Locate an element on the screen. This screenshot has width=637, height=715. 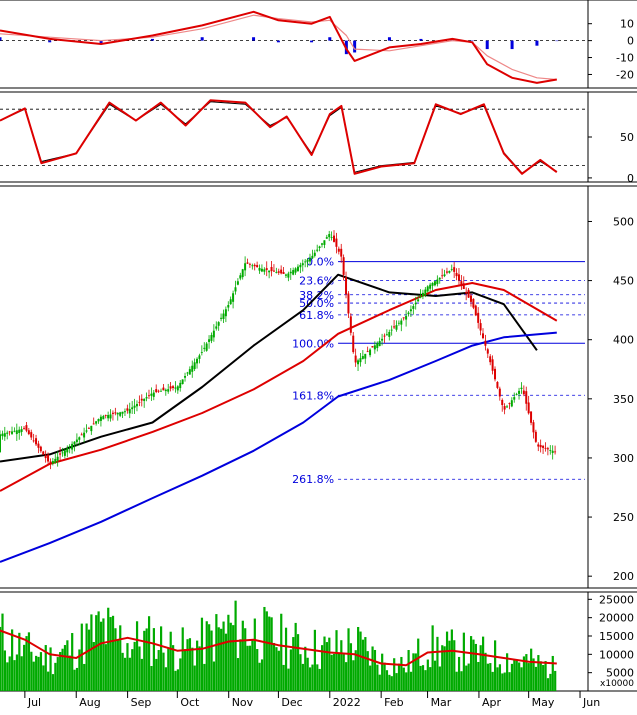
x-tick-label: Apr is located at coordinates (492, 702).